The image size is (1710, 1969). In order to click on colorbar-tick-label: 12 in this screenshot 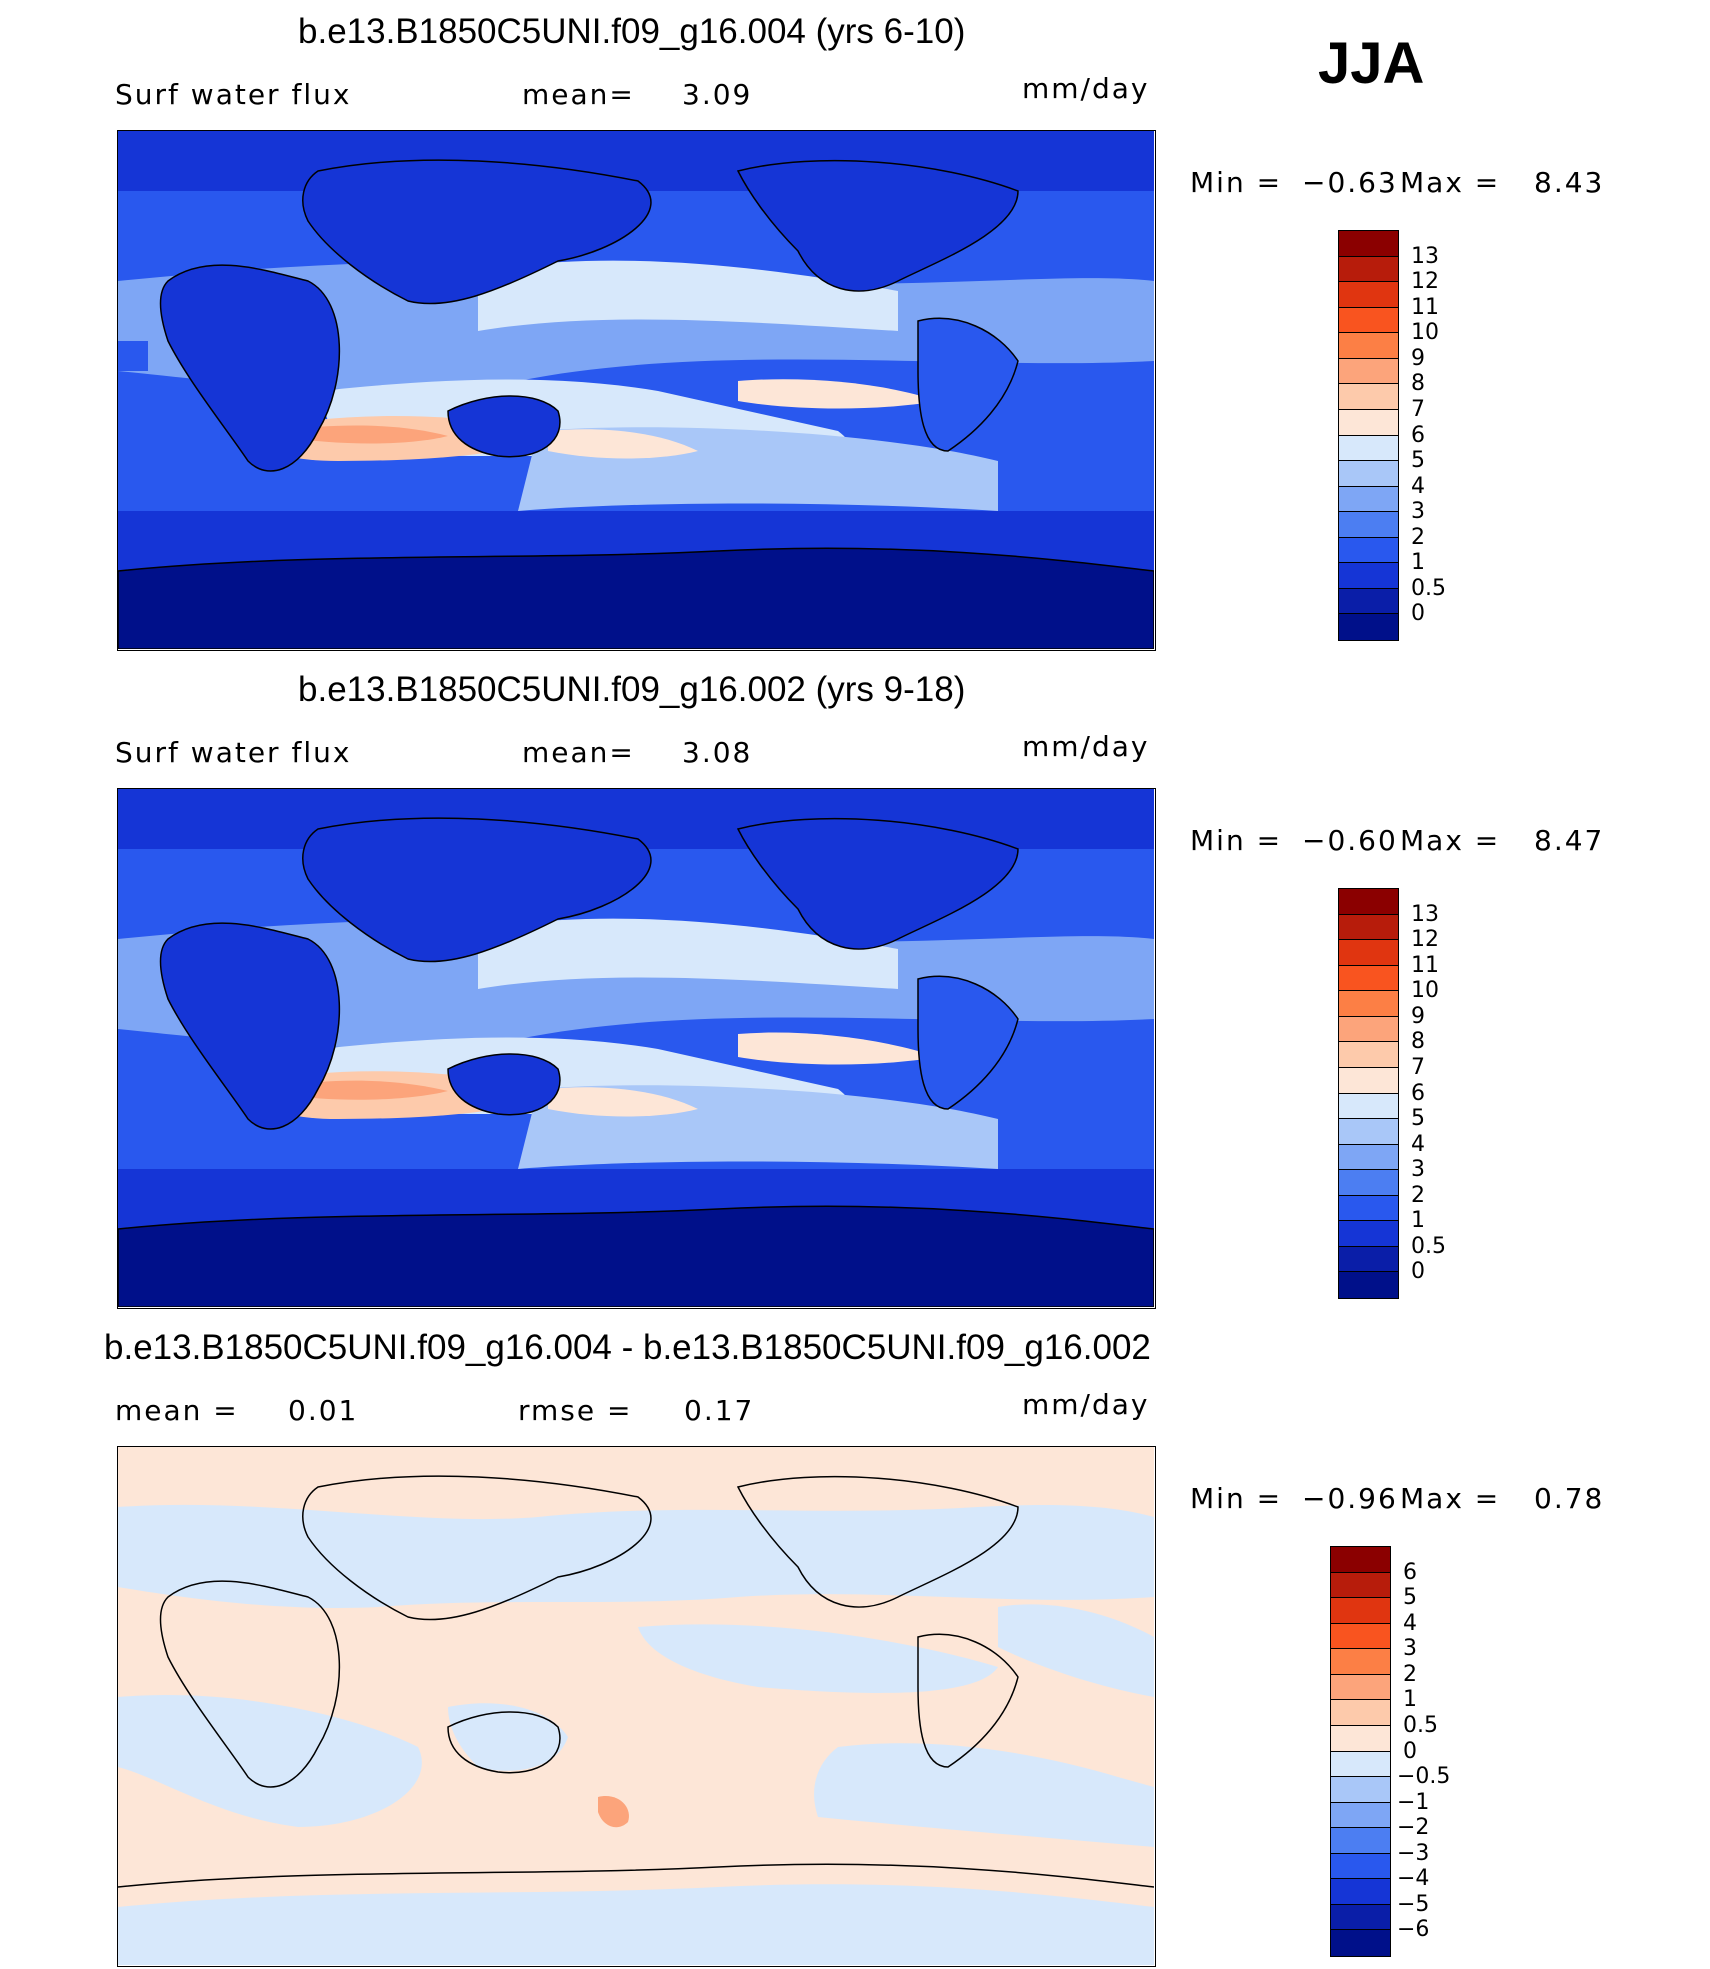, I will do `click(1425, 282)`.